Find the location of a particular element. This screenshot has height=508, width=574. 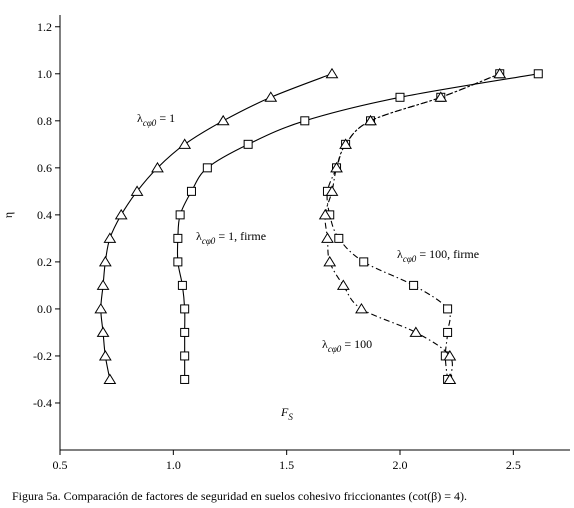

x-tick-label: 0.5 is located at coordinates (60, 465).